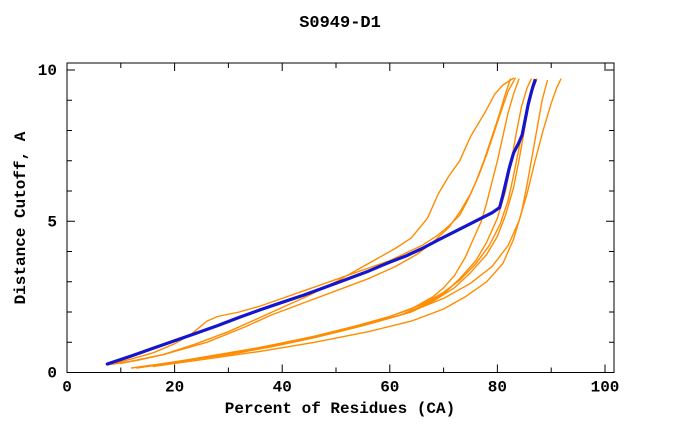  I want to click on y-tick-label: 0, so click(52, 374).